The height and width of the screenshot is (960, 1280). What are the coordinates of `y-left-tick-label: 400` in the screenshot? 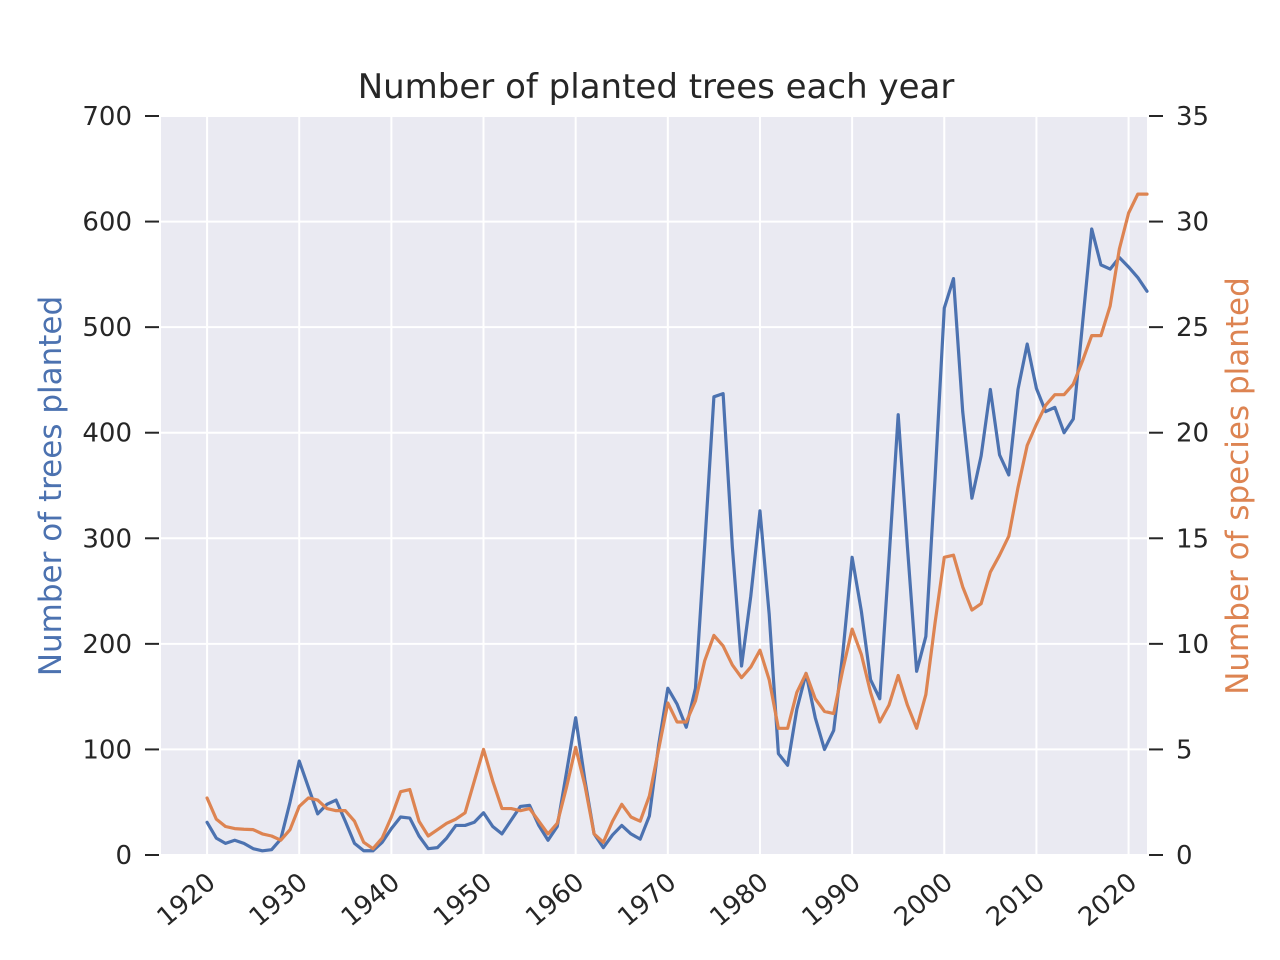 It's located at (107, 434).